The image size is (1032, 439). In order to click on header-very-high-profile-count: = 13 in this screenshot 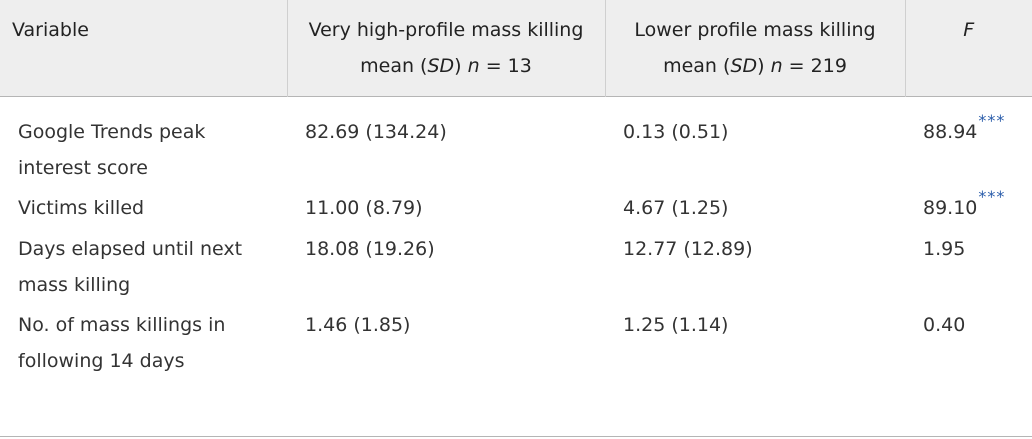, I will do `click(505, 66)`.